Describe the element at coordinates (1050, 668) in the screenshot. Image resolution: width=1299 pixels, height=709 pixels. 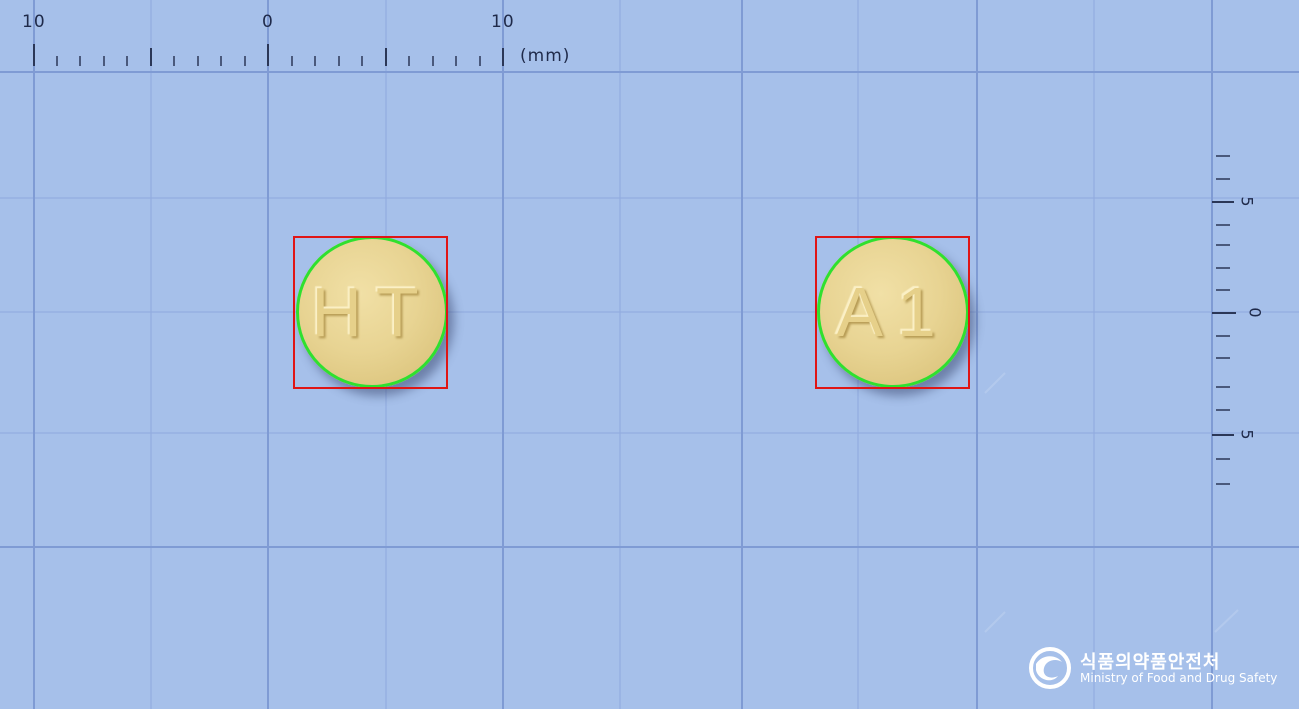
I see `mfds-logo-icon` at that location.